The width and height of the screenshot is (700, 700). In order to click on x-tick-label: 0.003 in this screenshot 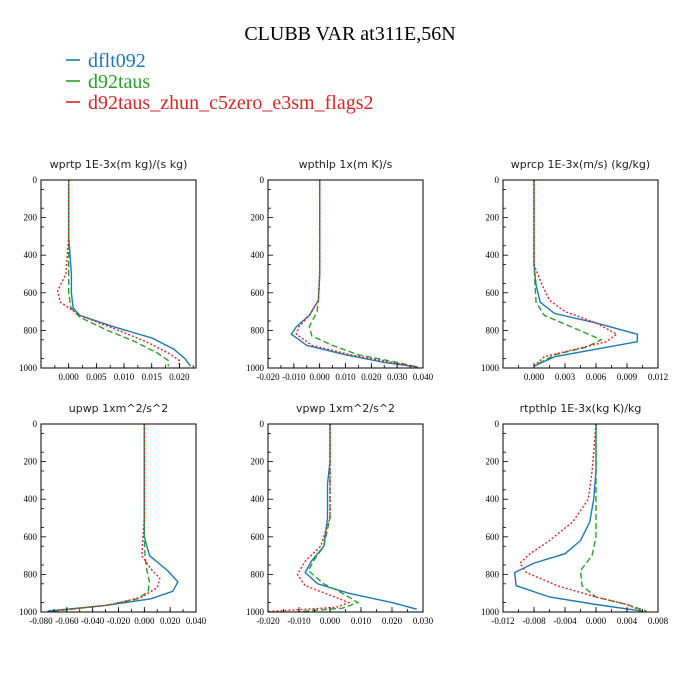, I will do `click(565, 377)`.